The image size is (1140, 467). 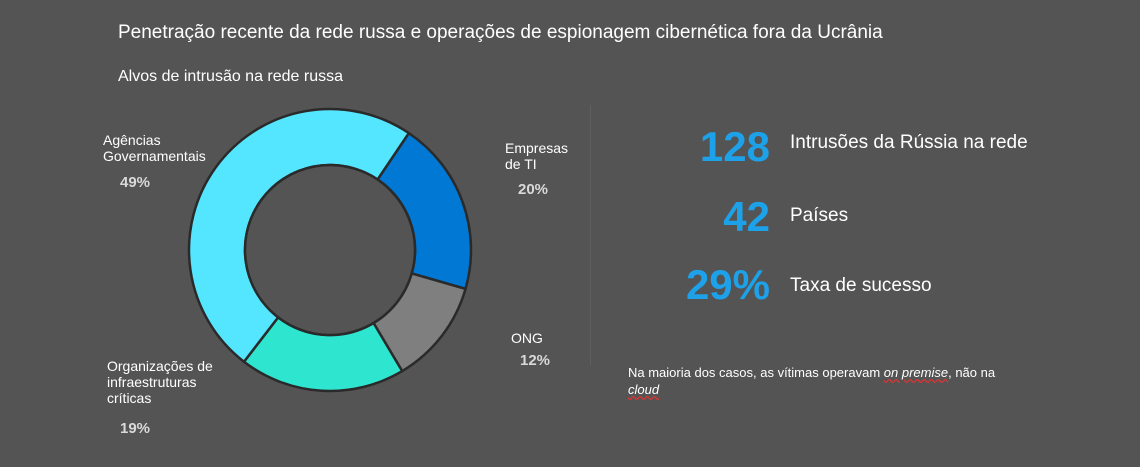 I want to click on slice-label-gov: Agências Governamentais, so click(x=154, y=148).